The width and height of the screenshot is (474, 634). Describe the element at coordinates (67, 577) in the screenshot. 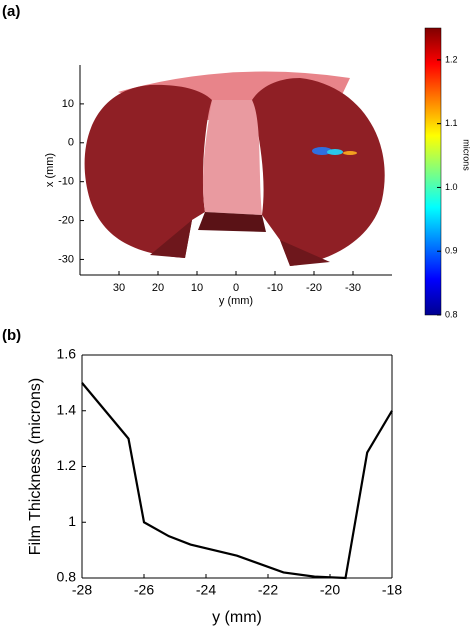

I see `y-tick-label: 0.8` at that location.